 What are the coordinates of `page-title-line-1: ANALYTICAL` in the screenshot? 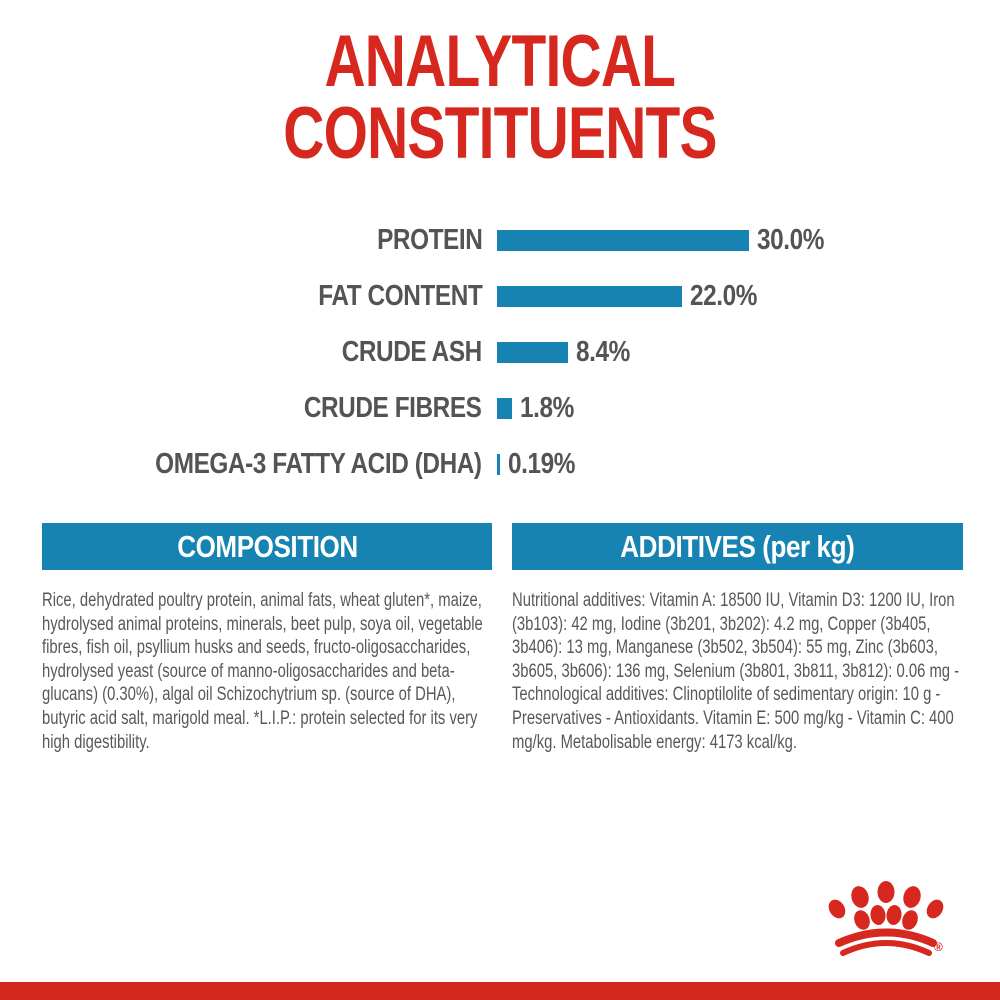 It's located at (500, 61).